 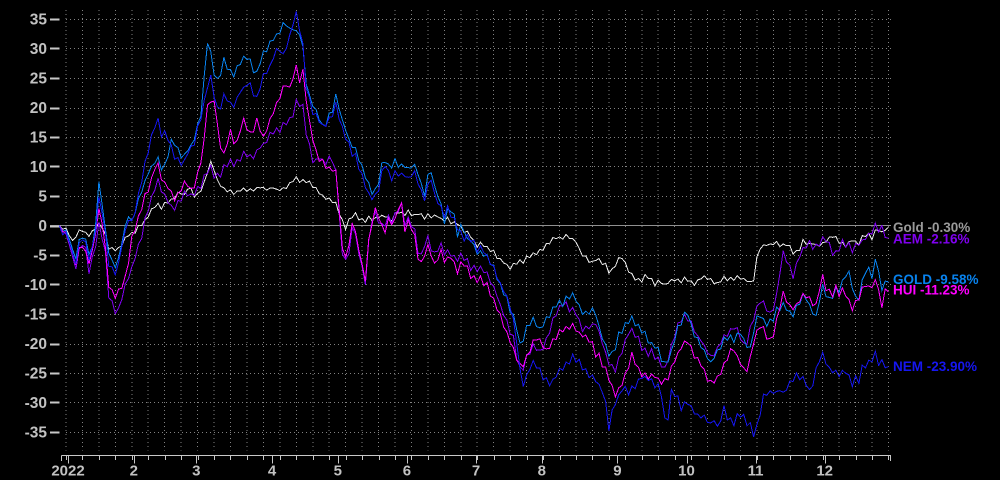 What do you see at coordinates (36, 403) in the screenshot?
I see `svg-text: -30` at bounding box center [36, 403].